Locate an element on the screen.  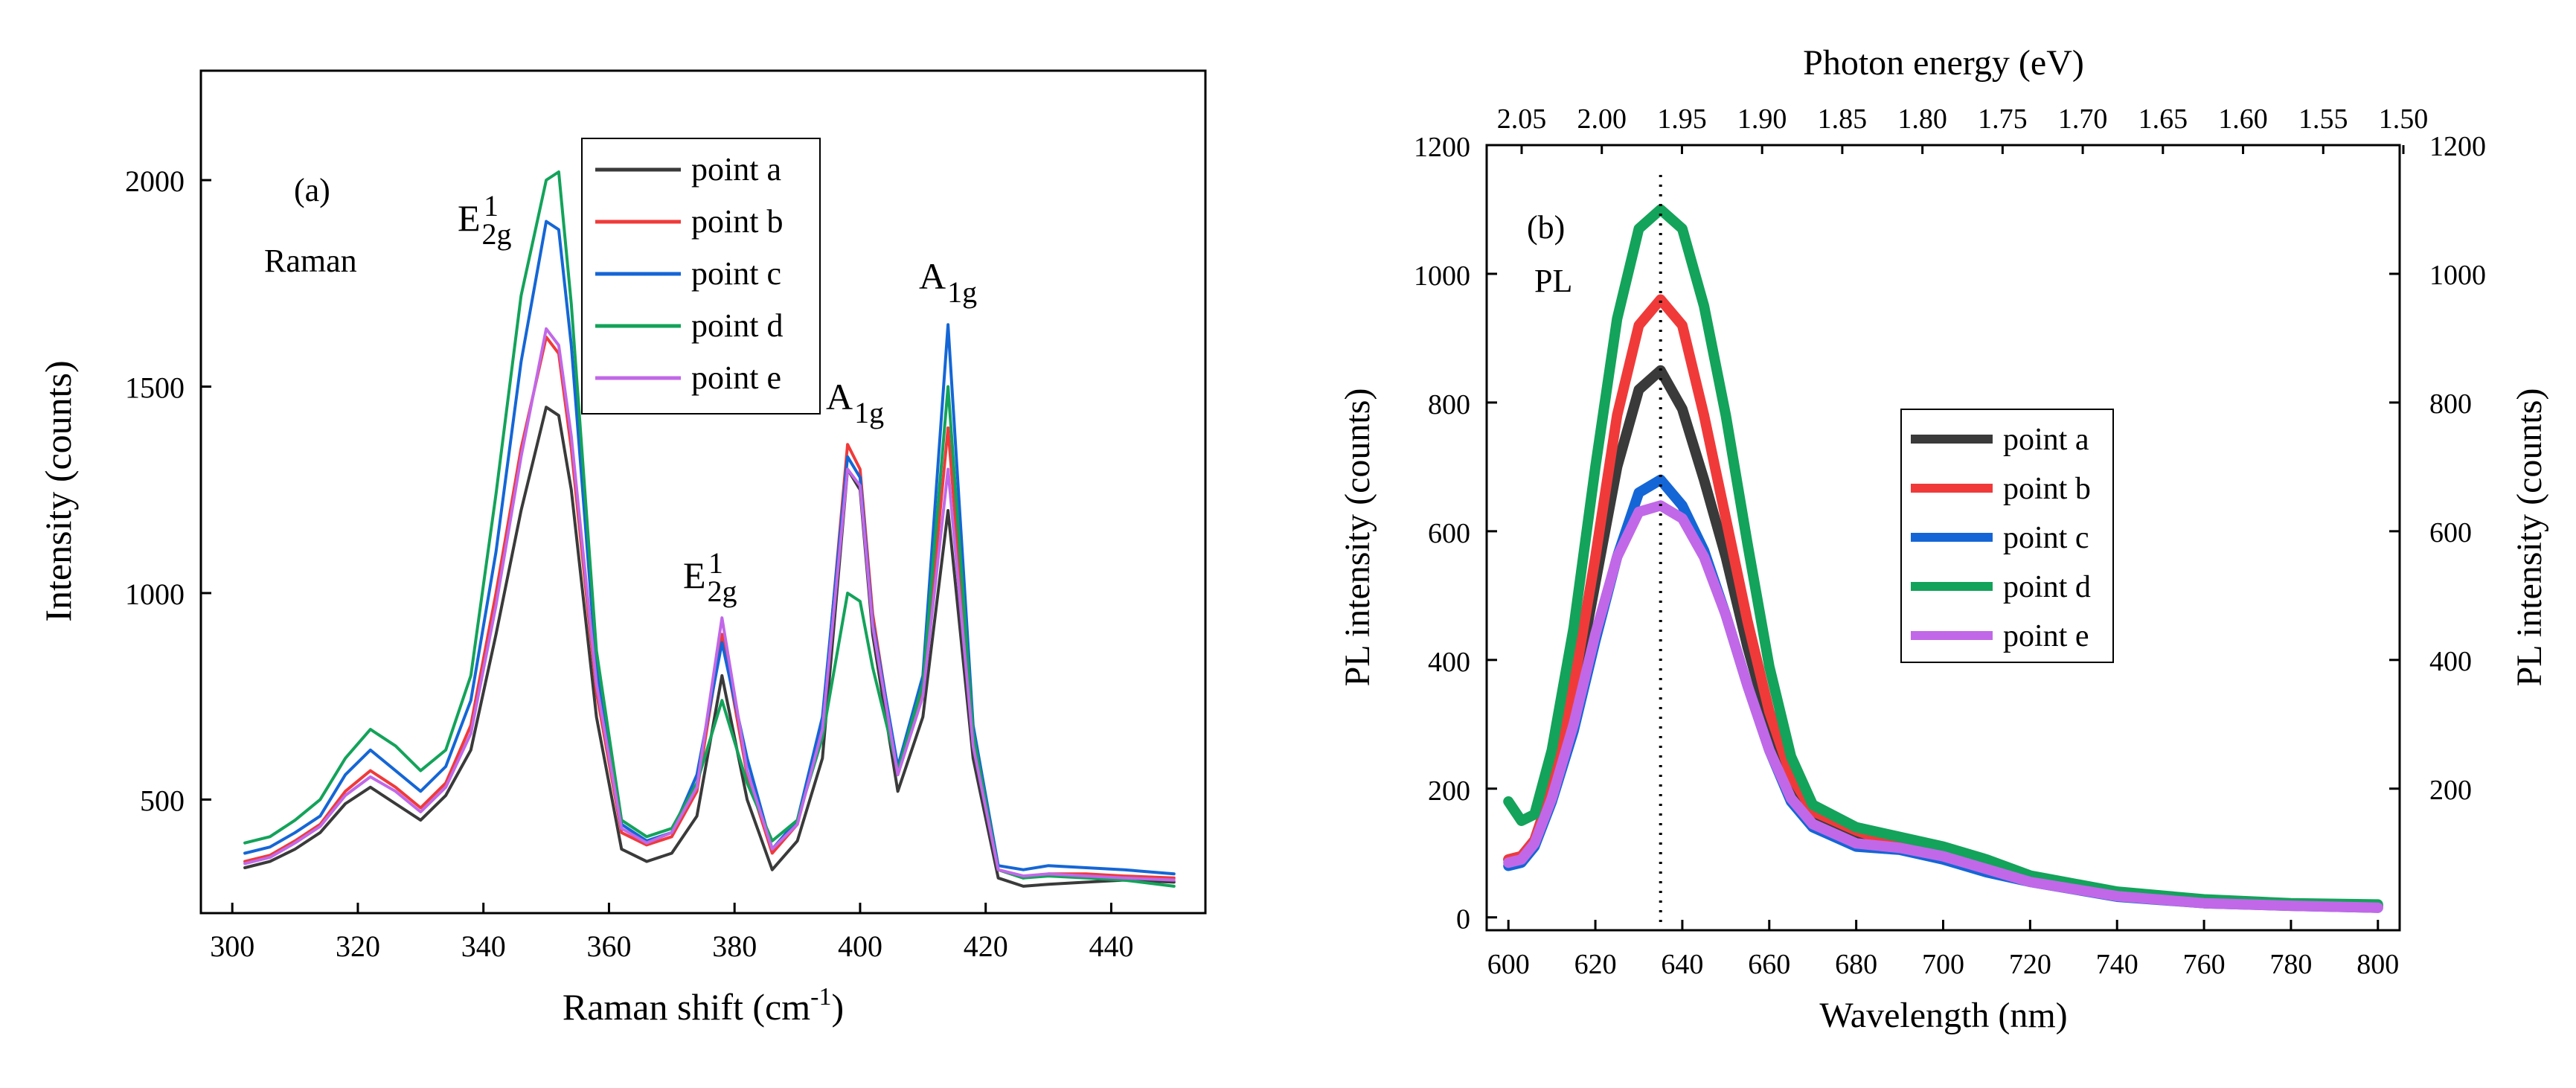
x-tick-label: 320 is located at coordinates (358, 946).